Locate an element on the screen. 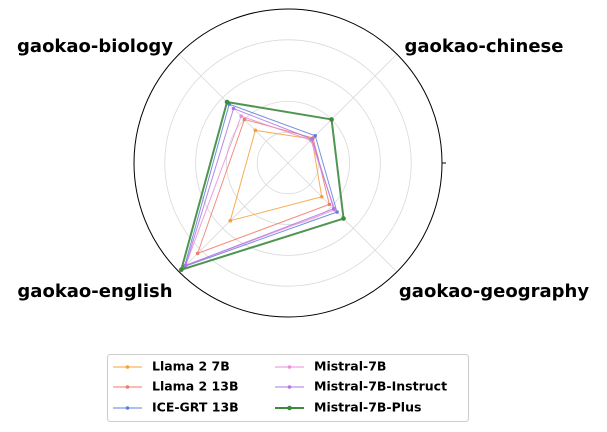  legend-item: ICE-GRT 13B is located at coordinates (176, 407).